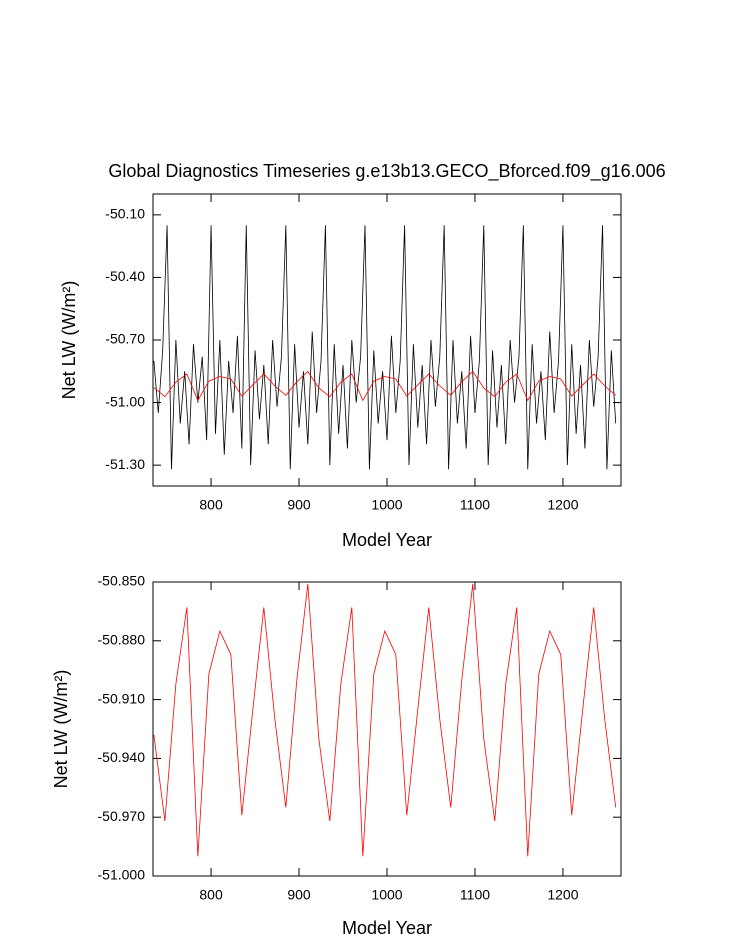 This screenshot has height=945, width=733. I want to click on y-tick-label: -50.40, so click(125, 276).